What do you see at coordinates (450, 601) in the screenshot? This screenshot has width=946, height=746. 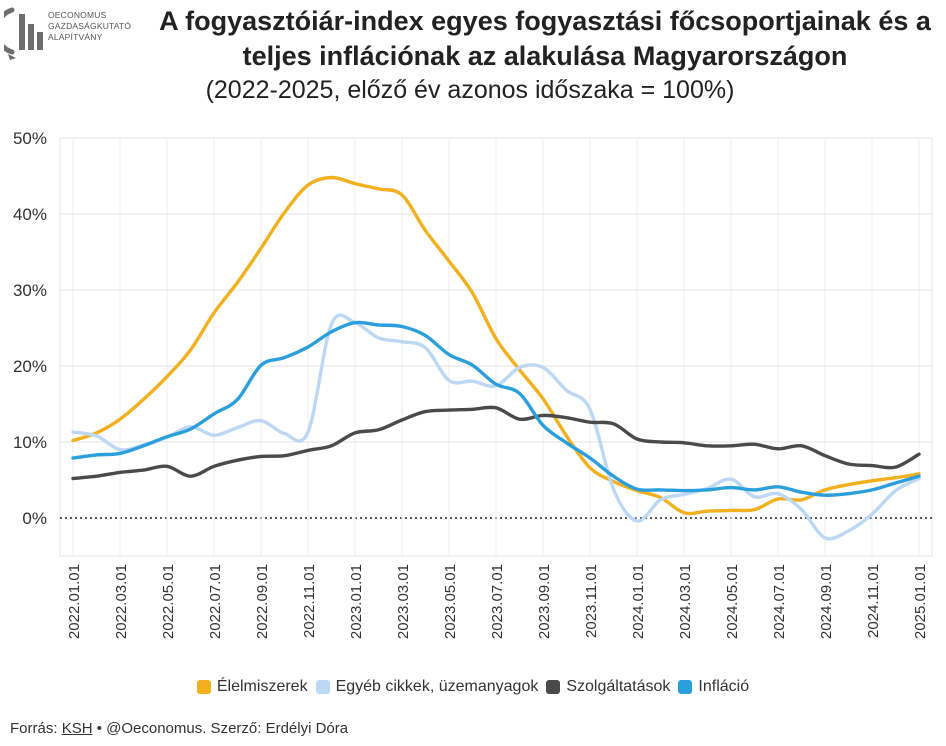 I see `x-tick-label: 2023.05.01` at bounding box center [450, 601].